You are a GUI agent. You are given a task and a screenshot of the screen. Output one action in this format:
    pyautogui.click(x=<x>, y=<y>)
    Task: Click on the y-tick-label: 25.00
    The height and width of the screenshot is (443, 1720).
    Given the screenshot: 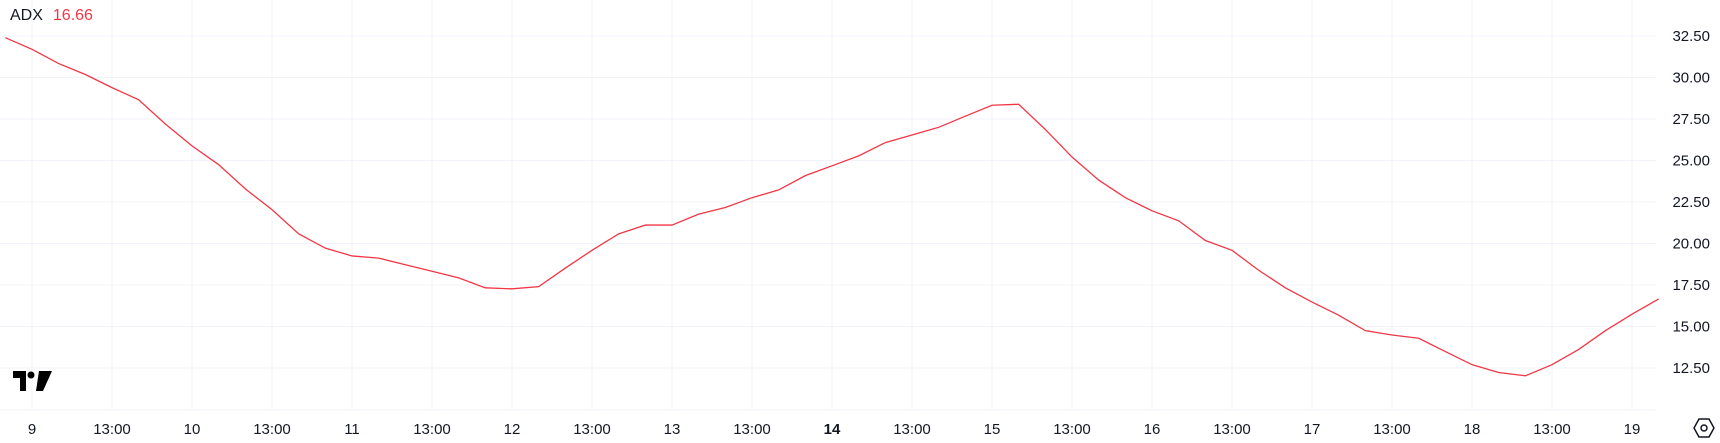 What is the action you would take?
    pyautogui.click(x=1691, y=161)
    